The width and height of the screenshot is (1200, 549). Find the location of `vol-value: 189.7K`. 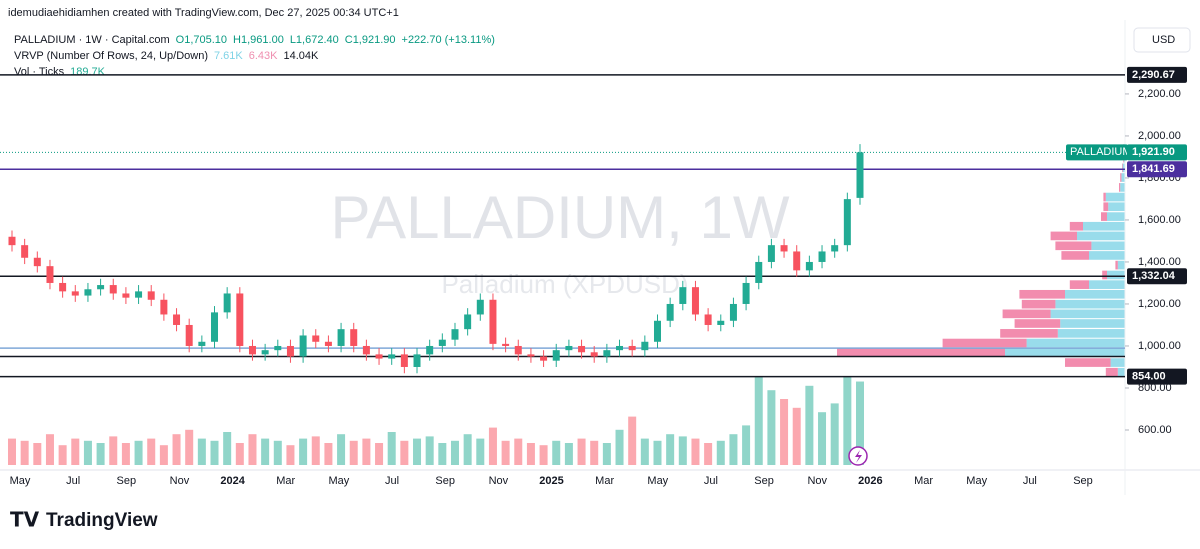

vol-value: 189.7K is located at coordinates (88, 72).